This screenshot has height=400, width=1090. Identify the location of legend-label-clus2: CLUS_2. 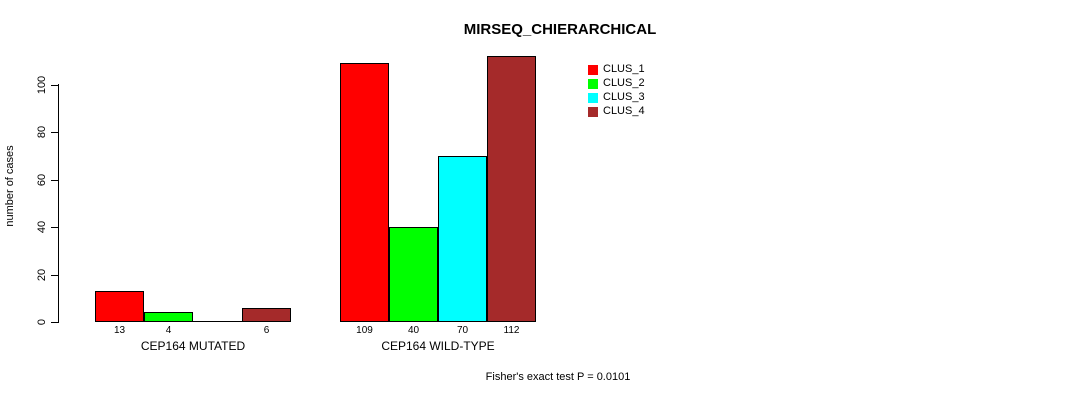
(624, 83).